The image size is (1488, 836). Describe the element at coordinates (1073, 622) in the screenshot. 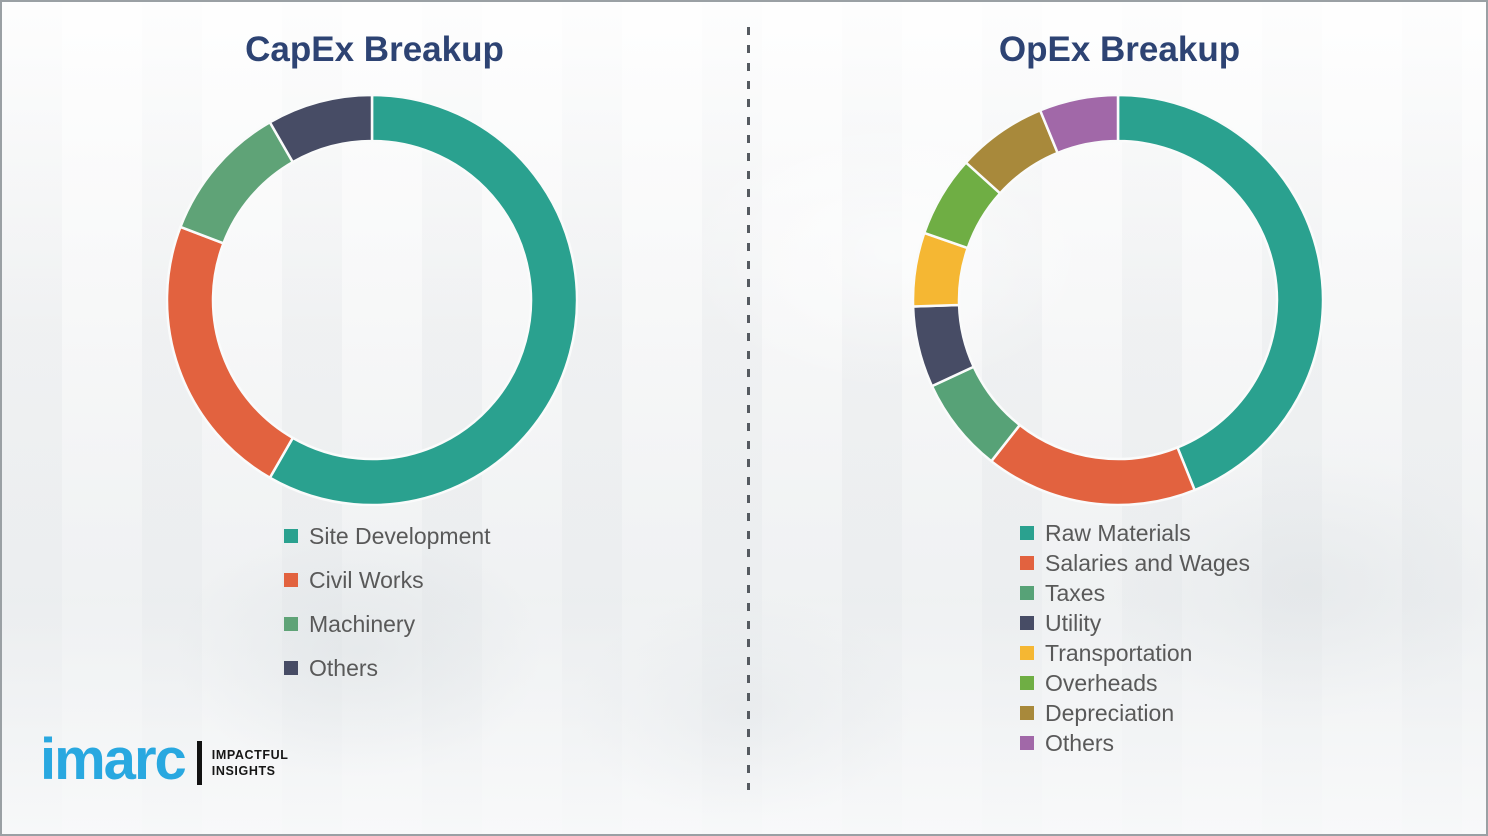

I see `legend-label-utility: Utility` at that location.